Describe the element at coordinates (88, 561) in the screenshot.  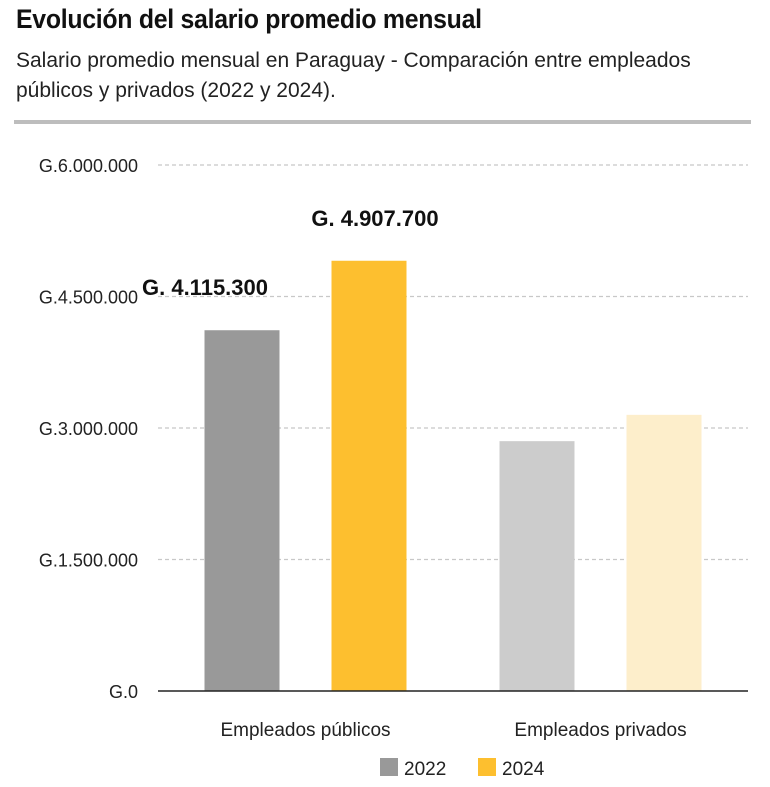
I see `y-tick-label: G.1.500.000` at that location.